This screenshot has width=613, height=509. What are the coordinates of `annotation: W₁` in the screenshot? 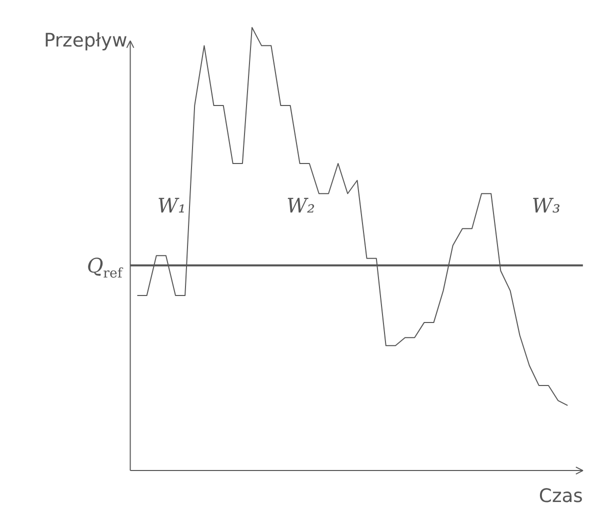 It's located at (171, 206).